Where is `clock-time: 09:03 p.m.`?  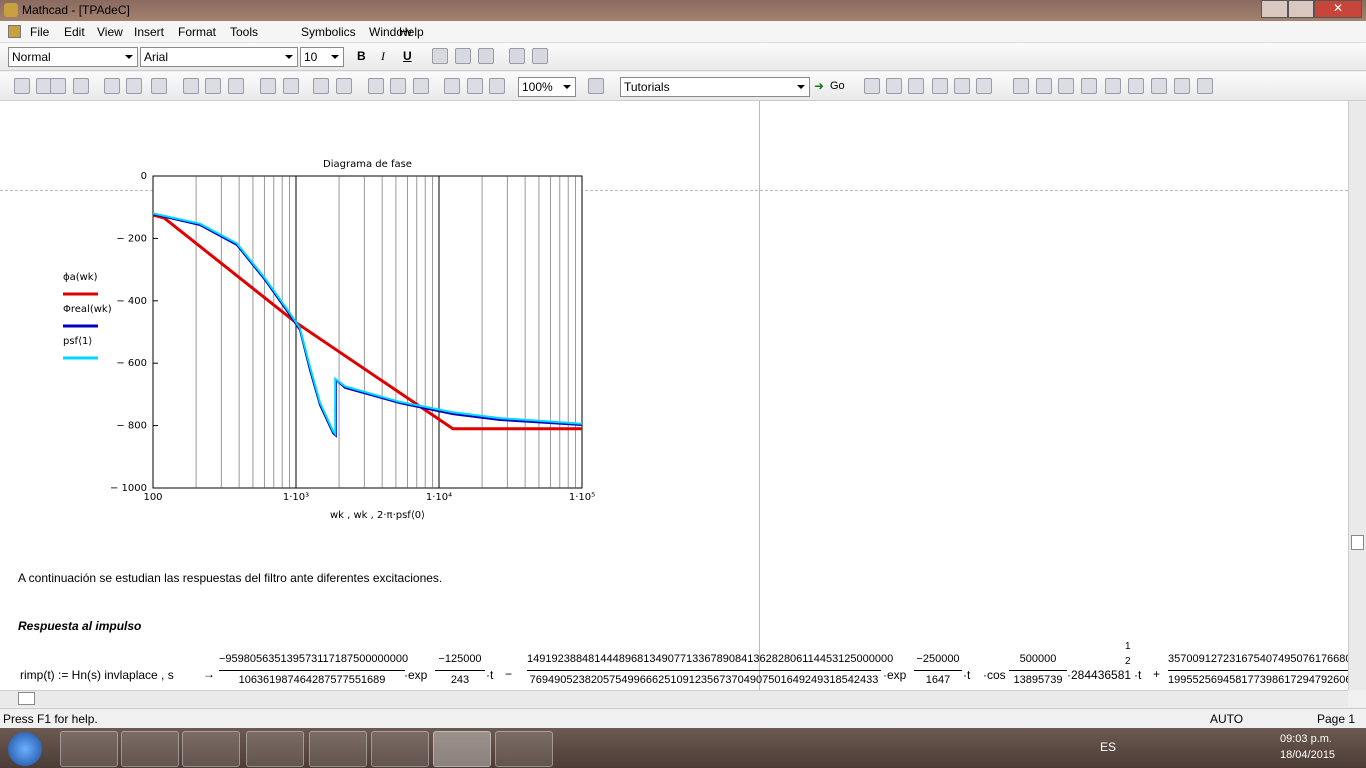
clock-time: 09:03 p.m. is located at coordinates (1306, 739).